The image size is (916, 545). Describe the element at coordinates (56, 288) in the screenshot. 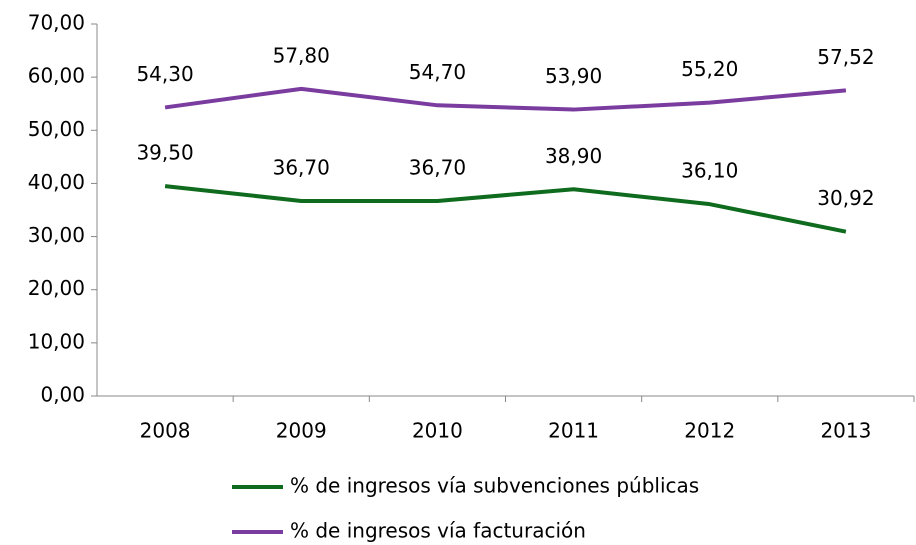

I see `y-tick-label: 20,00` at that location.